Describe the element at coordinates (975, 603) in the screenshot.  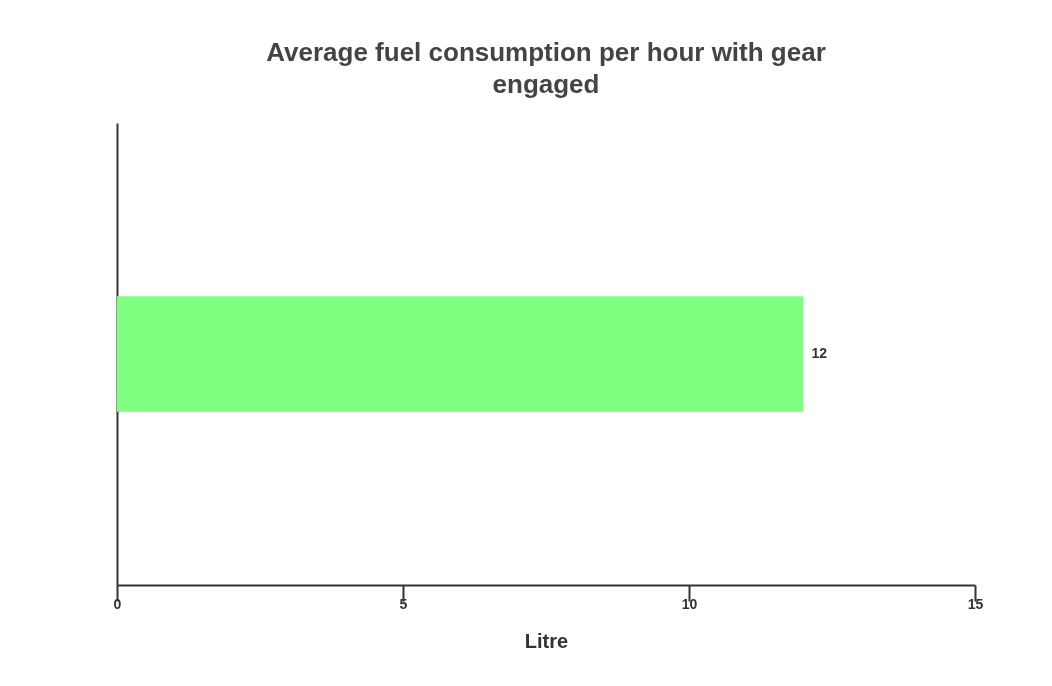
I see `x-tick-label: 15` at that location.